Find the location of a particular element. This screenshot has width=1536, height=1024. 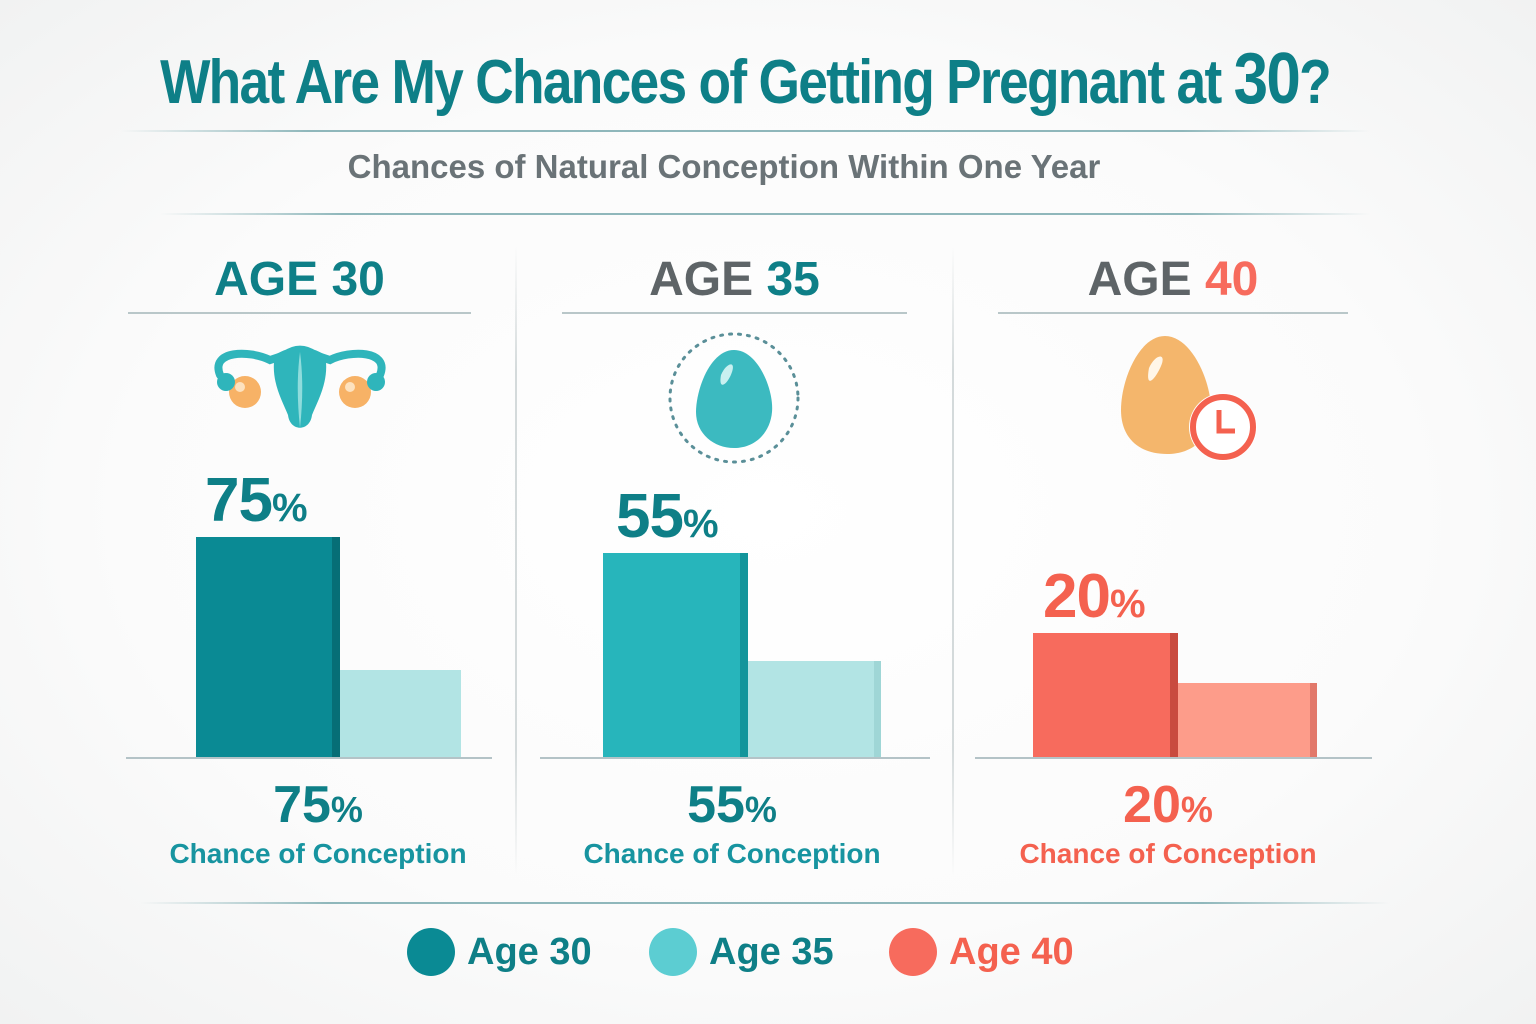

stat-age-30: 75% is located at coordinates (318, 805).